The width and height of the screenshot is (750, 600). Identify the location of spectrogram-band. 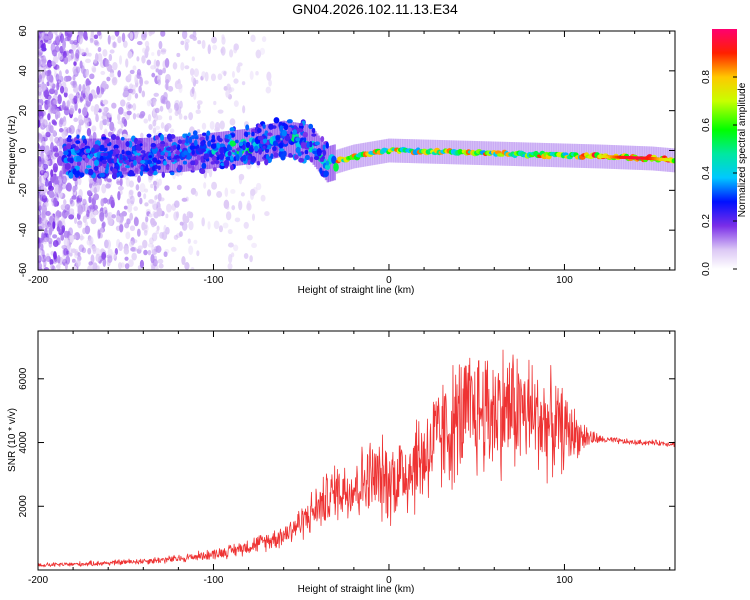
(282, 139).